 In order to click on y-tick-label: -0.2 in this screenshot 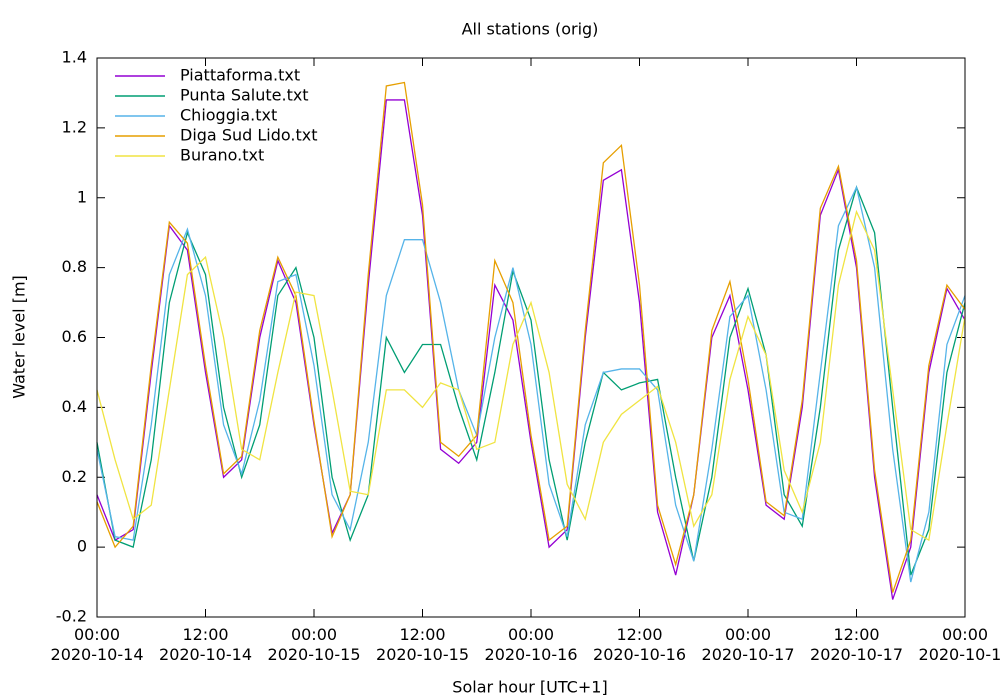, I will do `click(71, 616)`.